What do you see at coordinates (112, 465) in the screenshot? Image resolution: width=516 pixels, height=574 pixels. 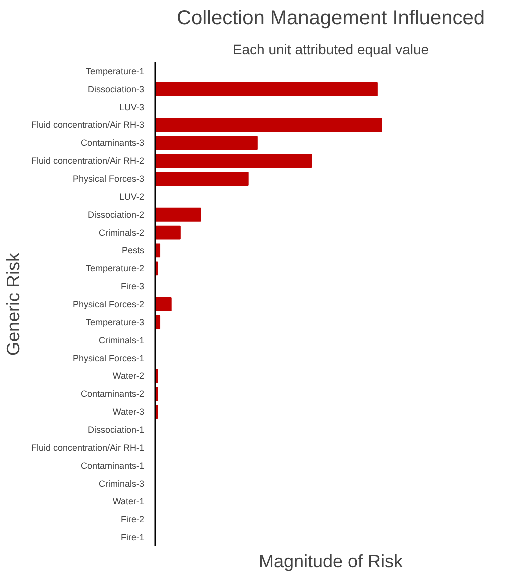 I see `y-tick-label: Contaminants-1` at bounding box center [112, 465].